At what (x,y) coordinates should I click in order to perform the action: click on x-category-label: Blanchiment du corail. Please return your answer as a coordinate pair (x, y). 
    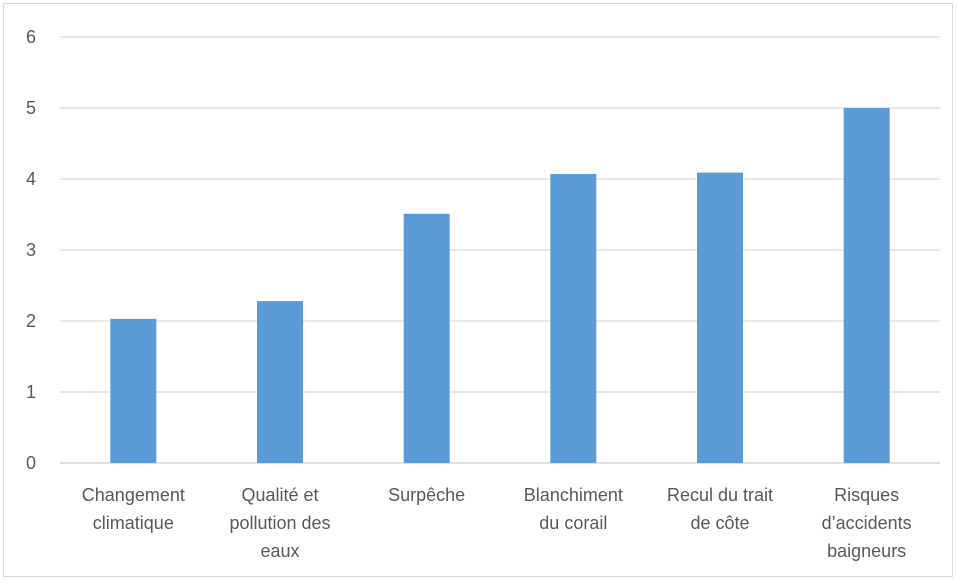
    Looking at the image, I should click on (573, 509).